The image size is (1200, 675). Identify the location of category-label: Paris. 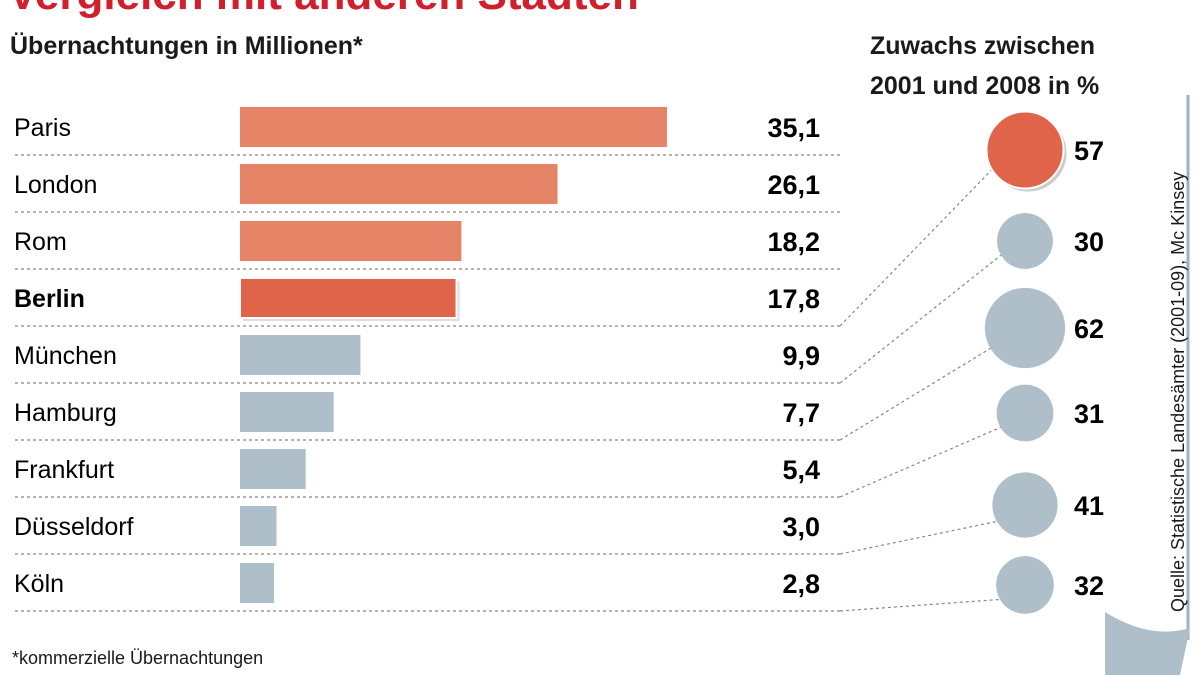
(42, 128).